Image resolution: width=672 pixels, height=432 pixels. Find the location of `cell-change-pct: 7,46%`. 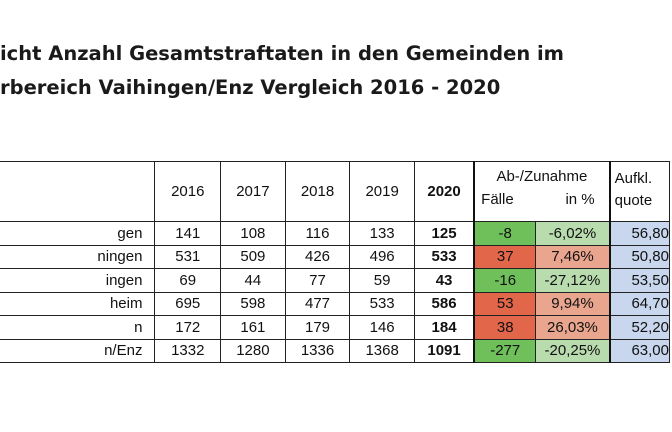

cell-change-pct: 7,46% is located at coordinates (573, 256).